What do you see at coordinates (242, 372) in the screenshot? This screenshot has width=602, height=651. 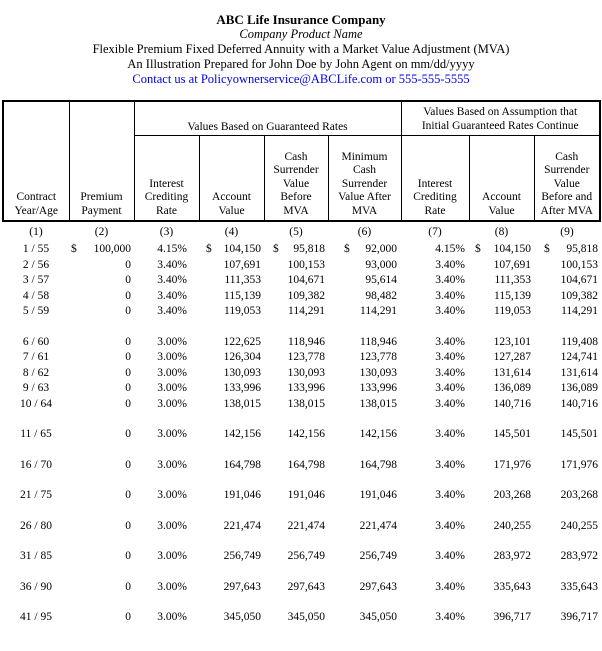 I see `cell-guaranteed-account-value: 130,093` at bounding box center [242, 372].